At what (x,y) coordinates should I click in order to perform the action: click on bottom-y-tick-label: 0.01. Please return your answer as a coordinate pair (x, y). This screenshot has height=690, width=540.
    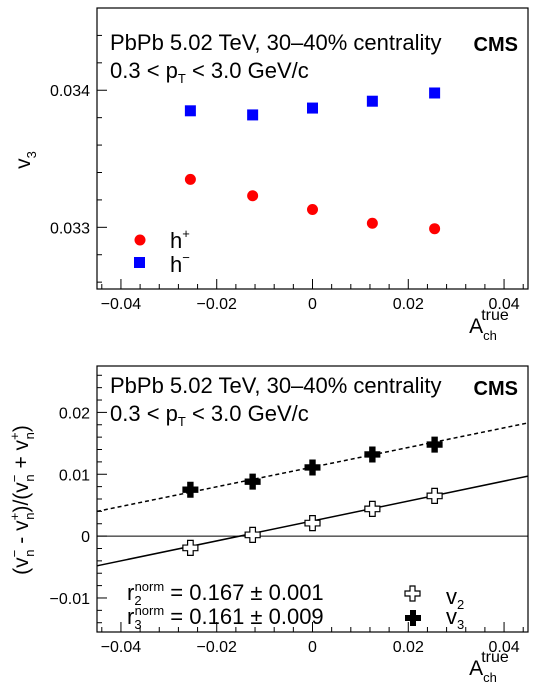
    Looking at the image, I should click on (74, 475).